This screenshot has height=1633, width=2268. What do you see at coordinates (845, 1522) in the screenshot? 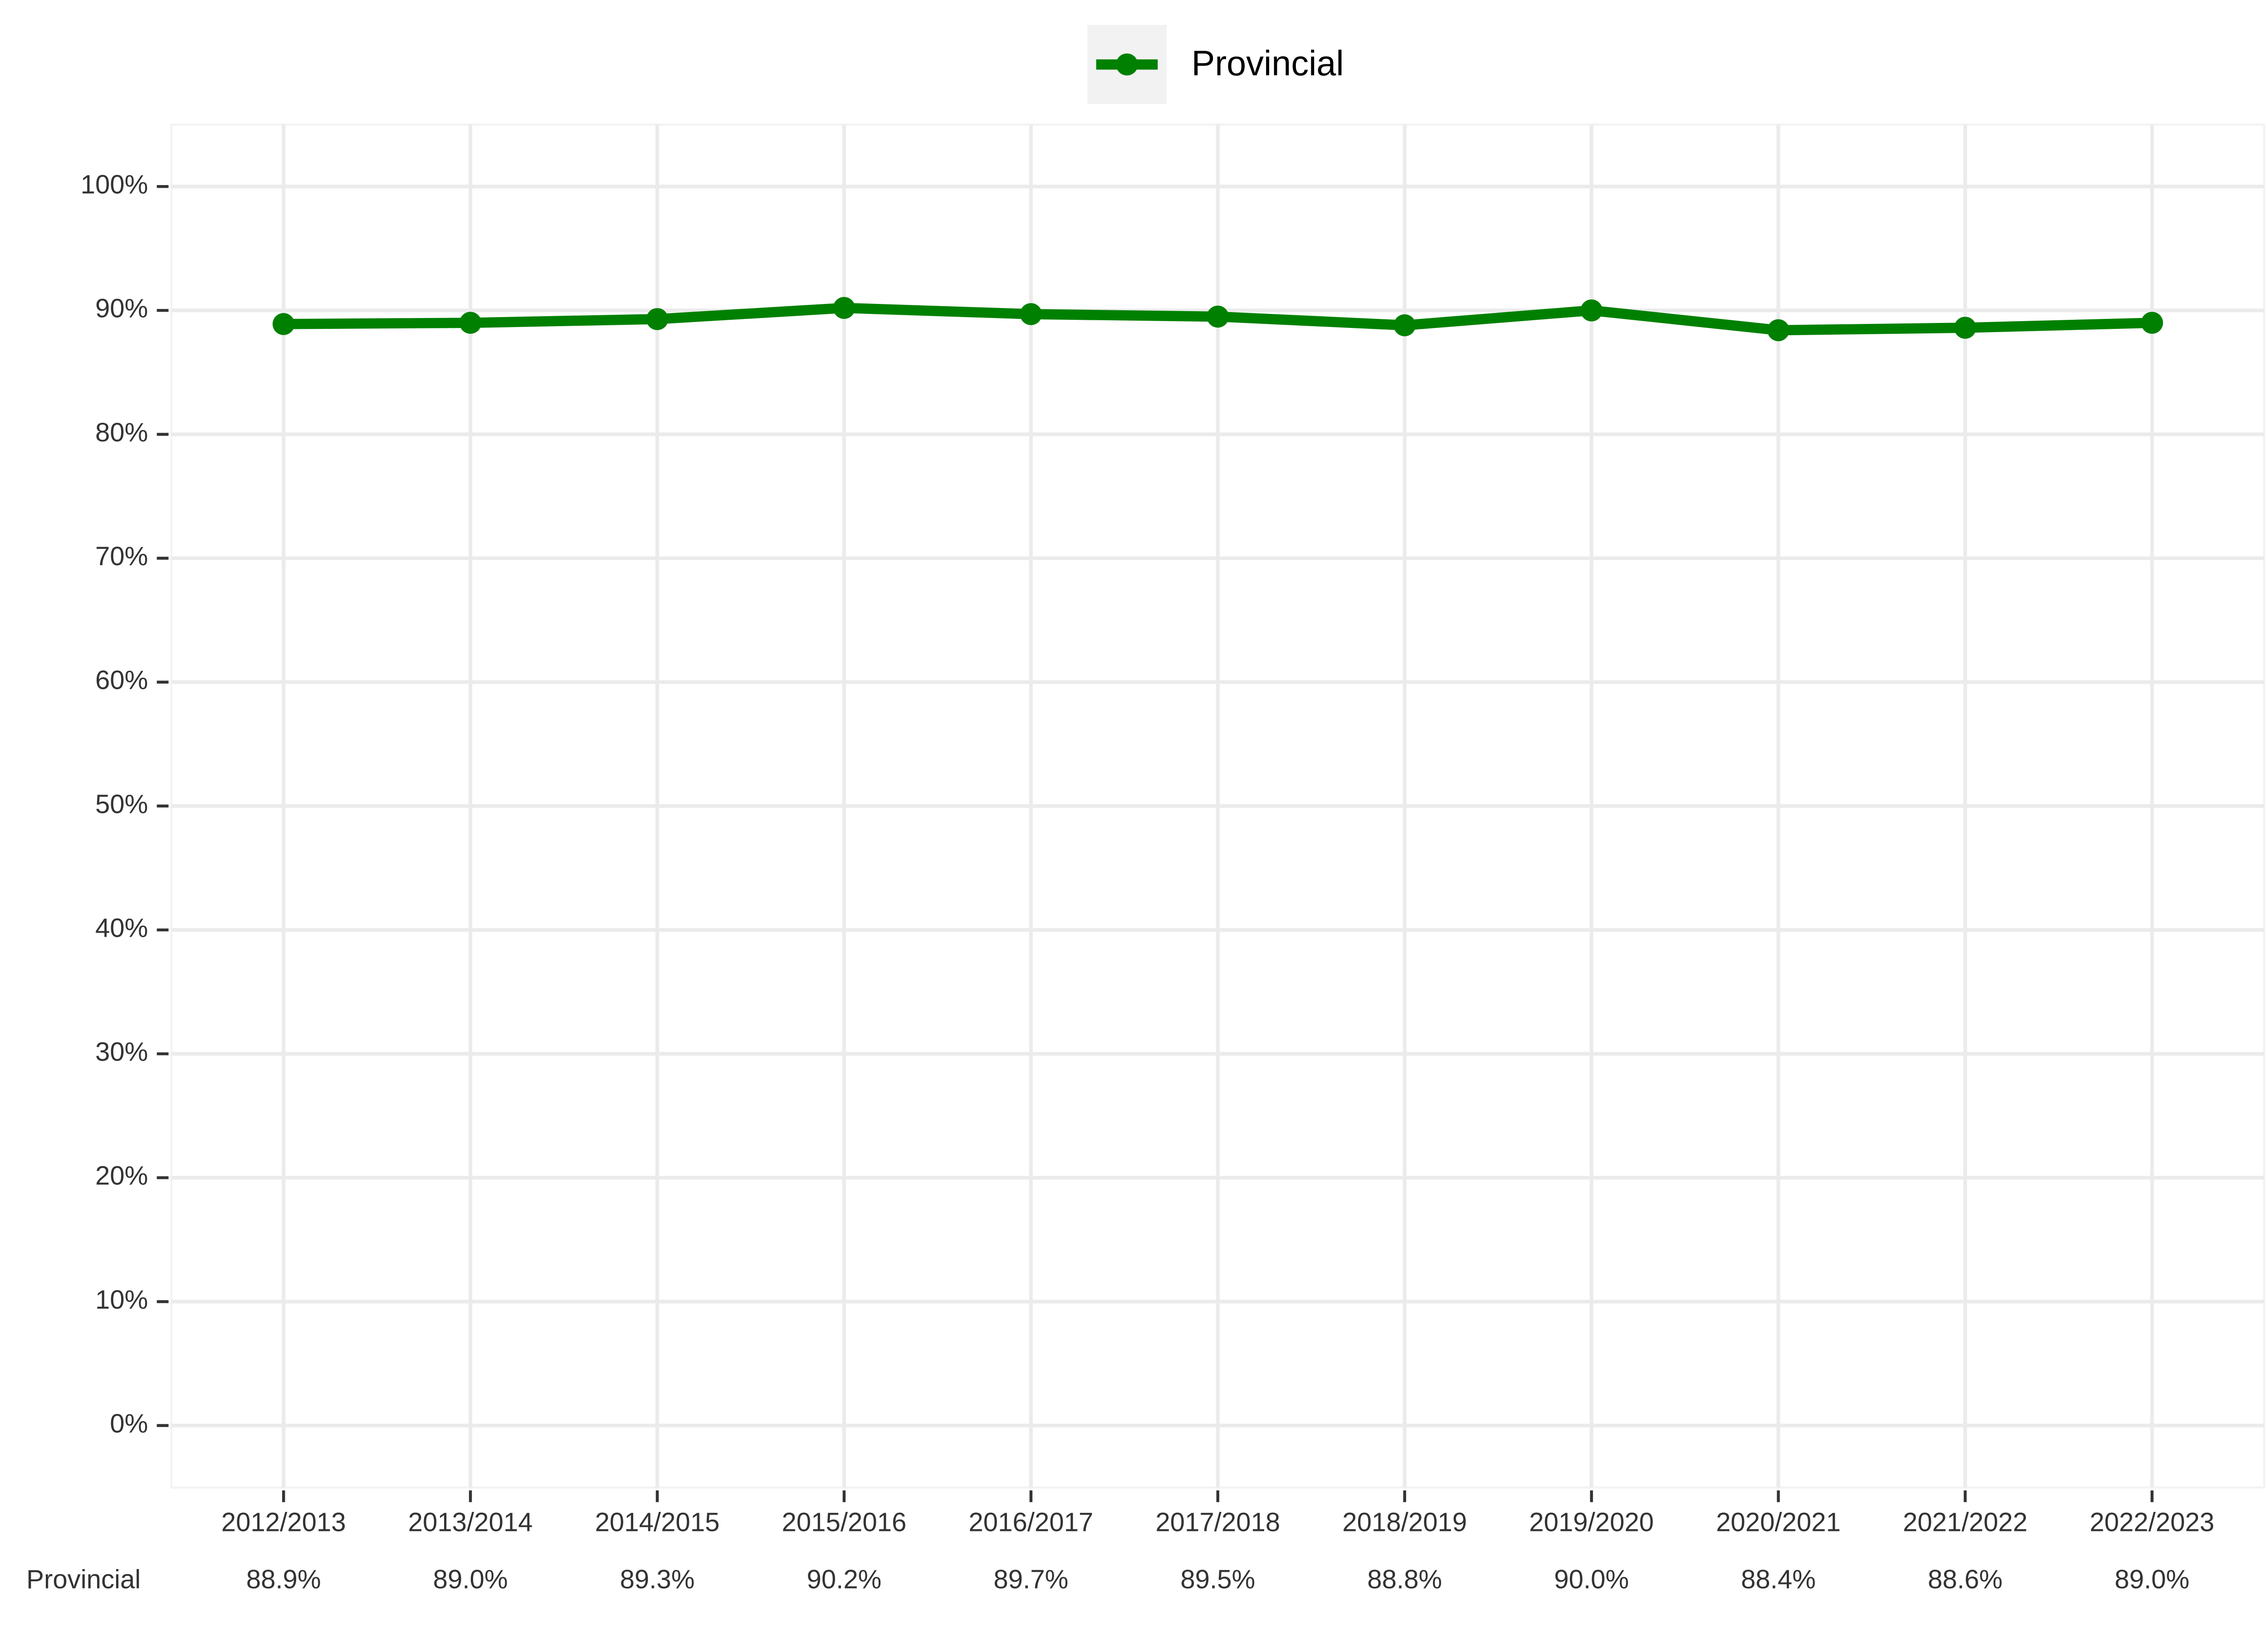
I see `x-tick-label: 2015/2016` at bounding box center [845, 1522].